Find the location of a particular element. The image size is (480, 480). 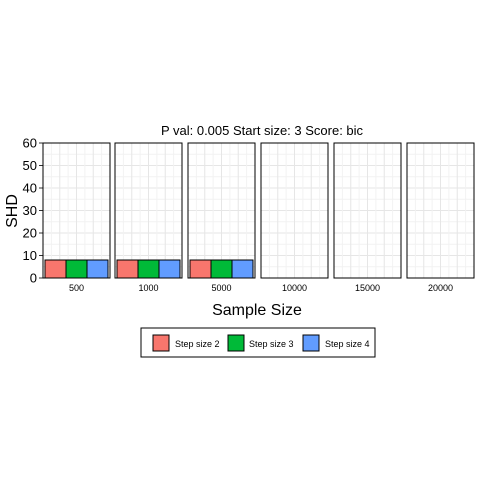

legend-box is located at coordinates (258, 342).